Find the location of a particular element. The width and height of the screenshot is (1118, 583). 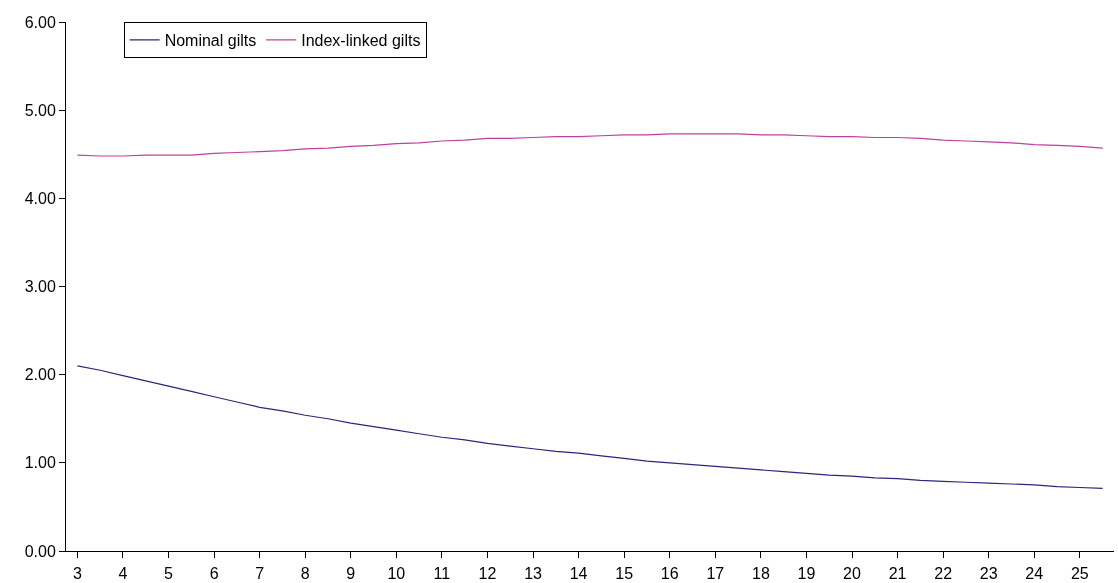

y-tick-label: 6.00 is located at coordinates (40, 22).